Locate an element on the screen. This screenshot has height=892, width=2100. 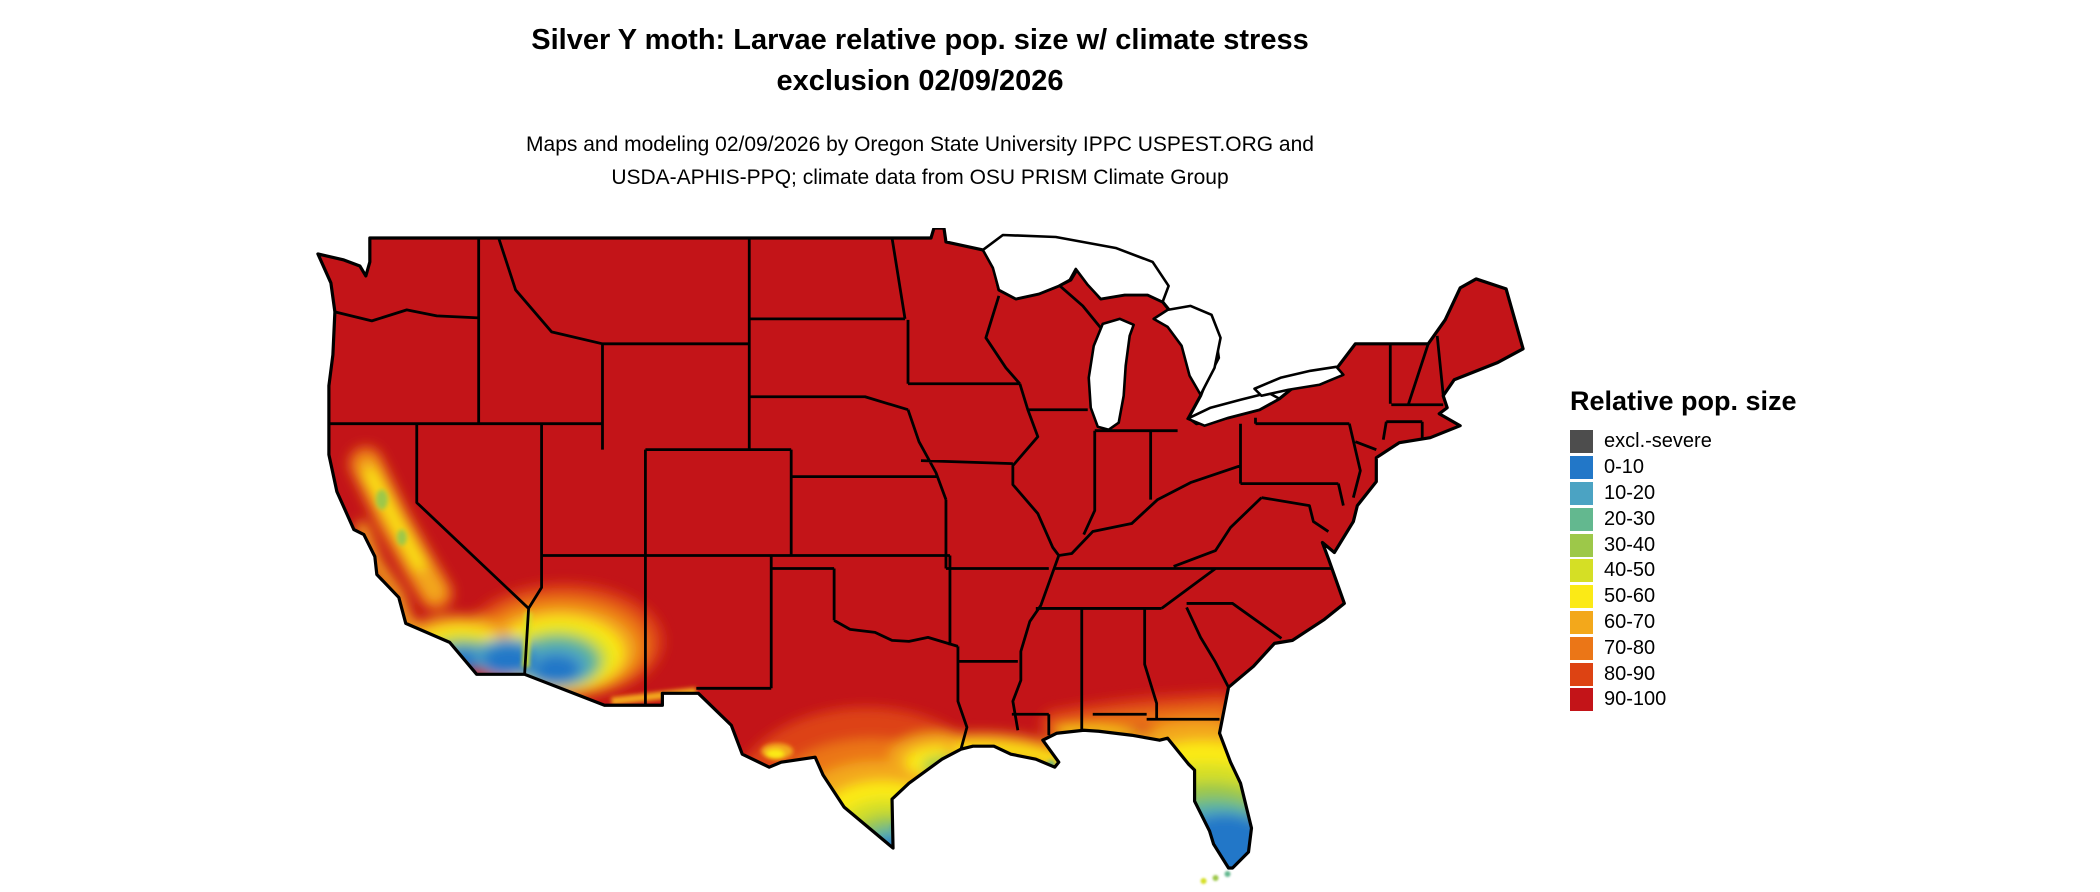
legend-label: 20-30 is located at coordinates (1630, 518).